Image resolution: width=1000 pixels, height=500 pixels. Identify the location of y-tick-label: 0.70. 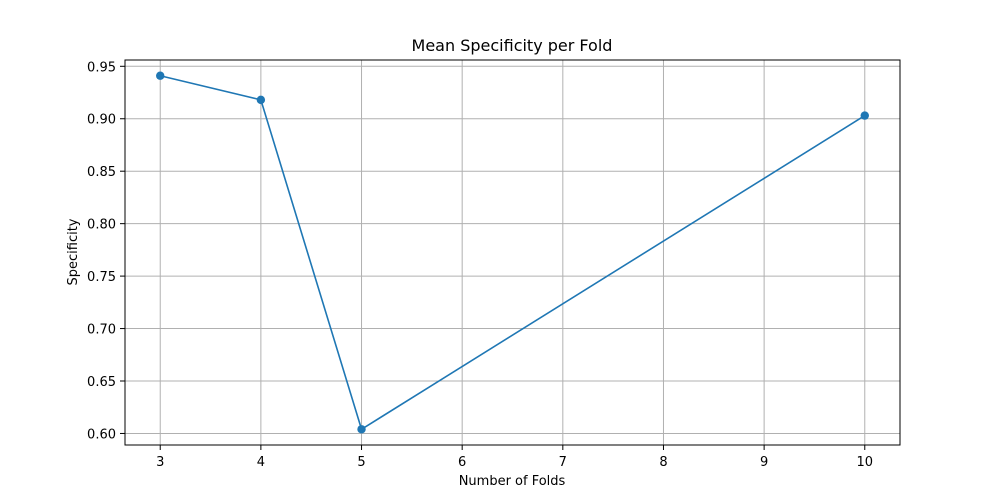
(101, 330).